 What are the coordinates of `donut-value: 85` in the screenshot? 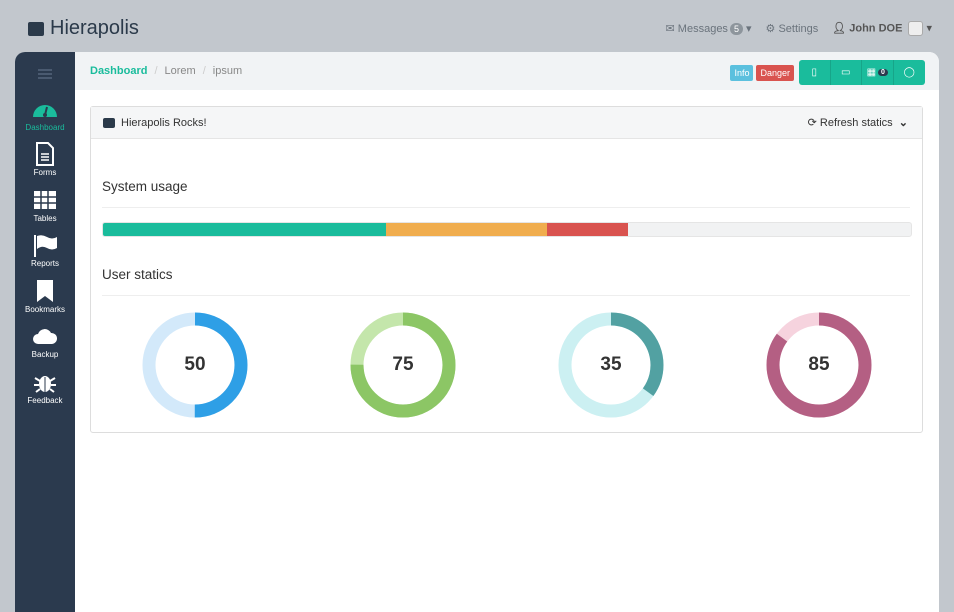 It's located at (819, 364).